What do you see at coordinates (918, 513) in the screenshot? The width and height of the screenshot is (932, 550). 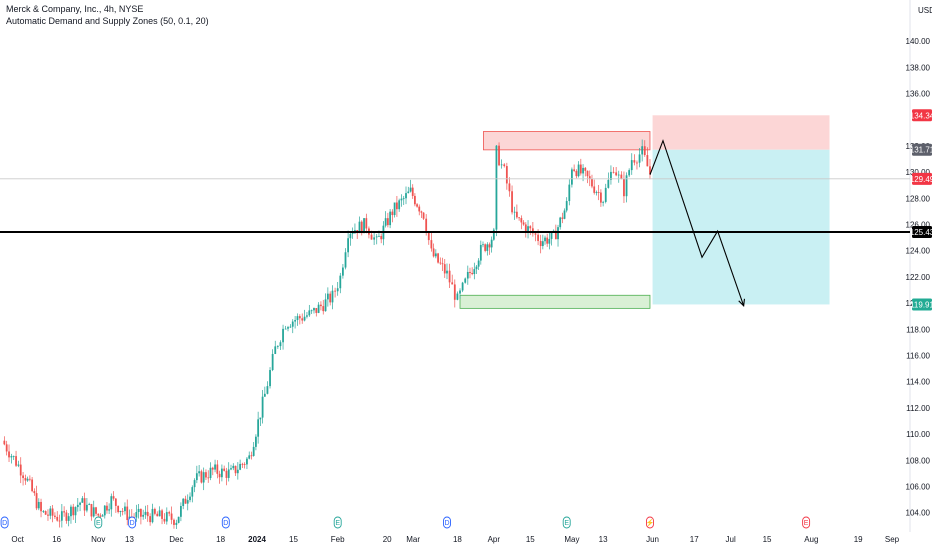 I see `y-tick-label: 104.00` at bounding box center [918, 513].